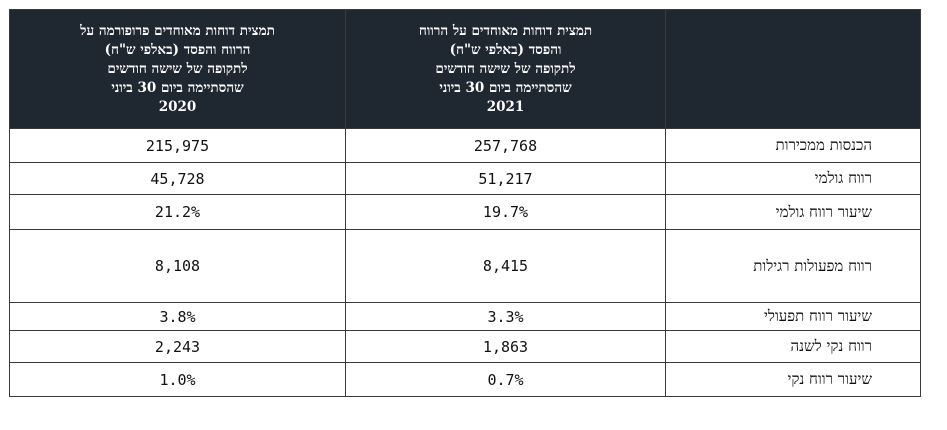 This screenshot has height=430, width=947. What do you see at coordinates (177, 106) in the screenshot?
I see `header-2020-year: 2020` at bounding box center [177, 106].